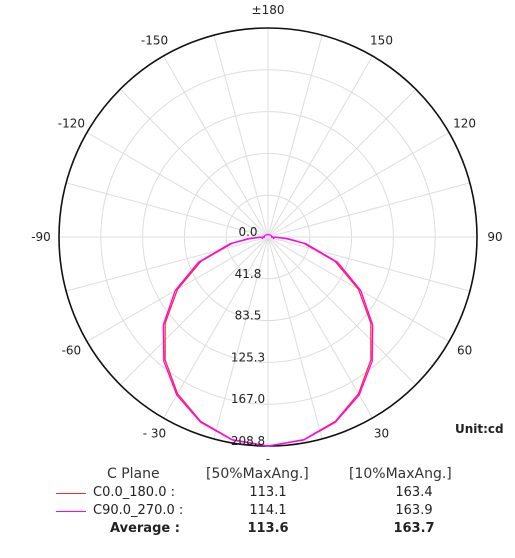 The image size is (515, 558). I want to click on c90-10-value: 163.9, so click(414, 510).